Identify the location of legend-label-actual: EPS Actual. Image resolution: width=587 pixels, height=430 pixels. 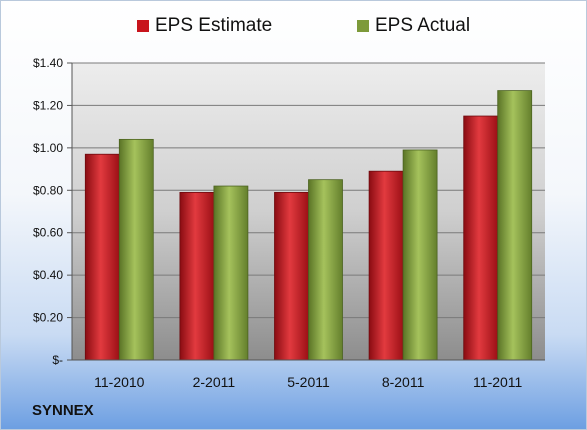
(423, 25).